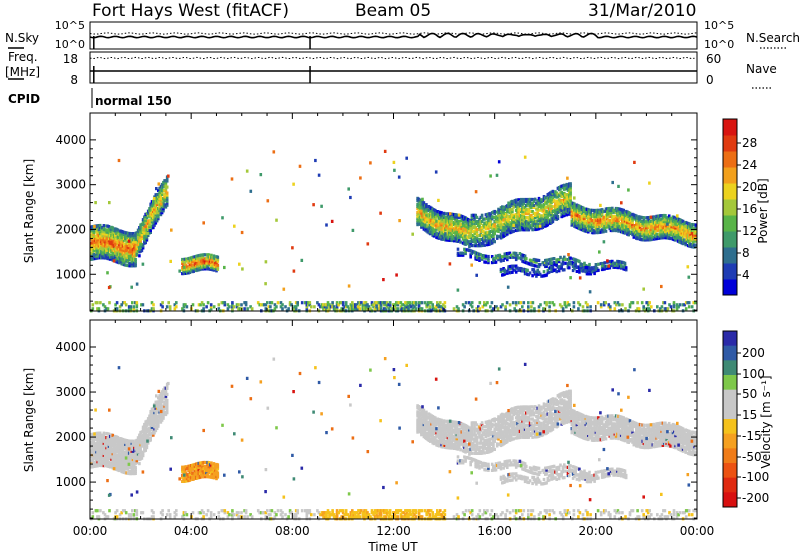  I want to click on freq-trace, so click(393, 69).